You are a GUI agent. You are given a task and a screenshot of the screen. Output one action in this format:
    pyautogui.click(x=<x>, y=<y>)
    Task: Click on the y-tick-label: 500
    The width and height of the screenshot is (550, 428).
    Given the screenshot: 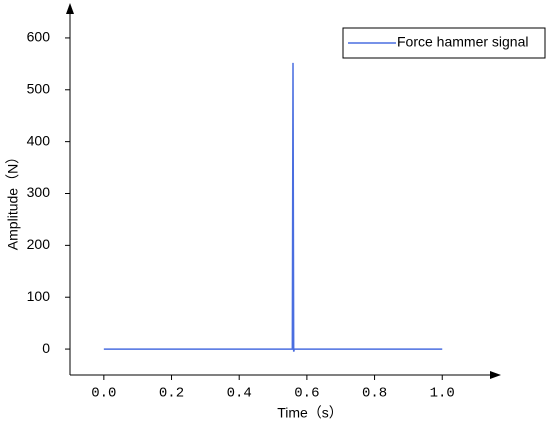 What is the action you would take?
    pyautogui.click(x=39, y=88)
    